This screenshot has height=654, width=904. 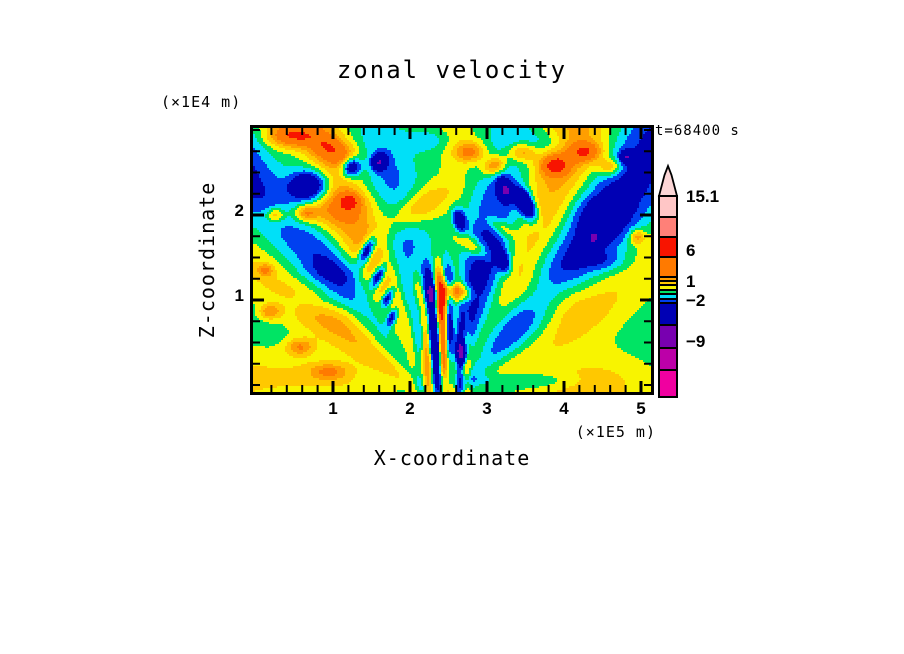 I want to click on x-tick-label: 1, so click(x=333, y=408).